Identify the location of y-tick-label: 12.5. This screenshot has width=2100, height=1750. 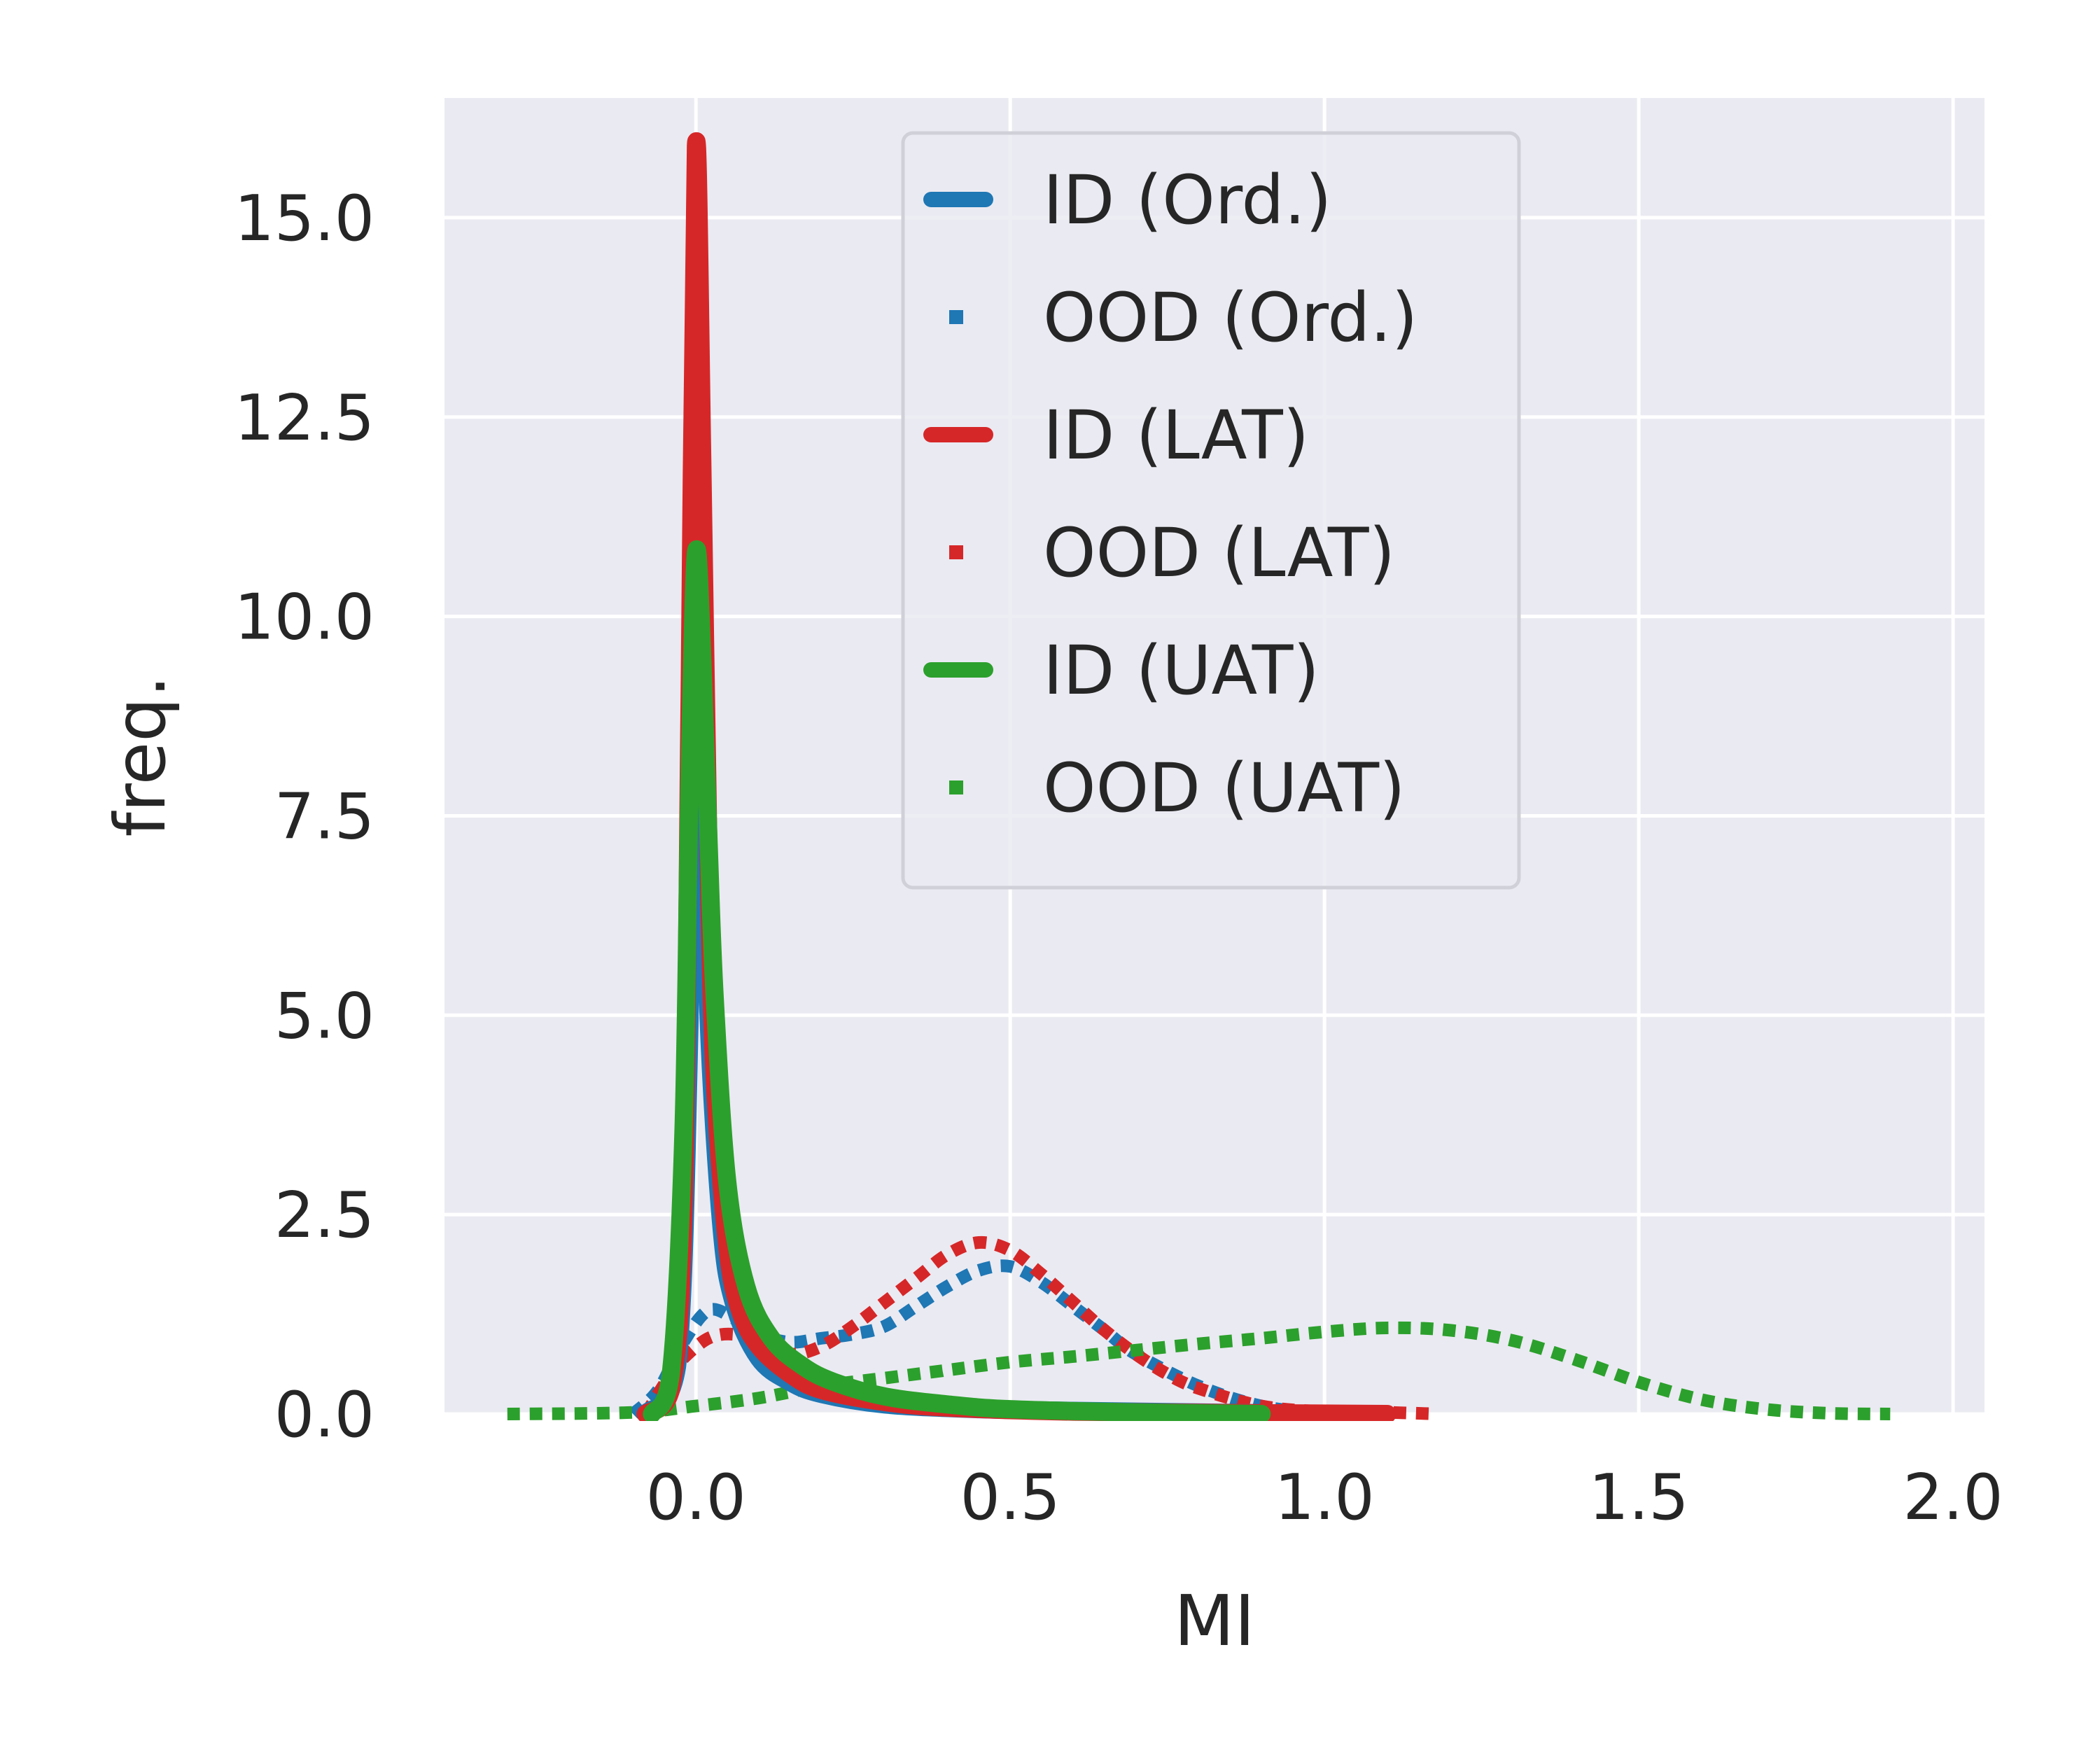
(304, 418).